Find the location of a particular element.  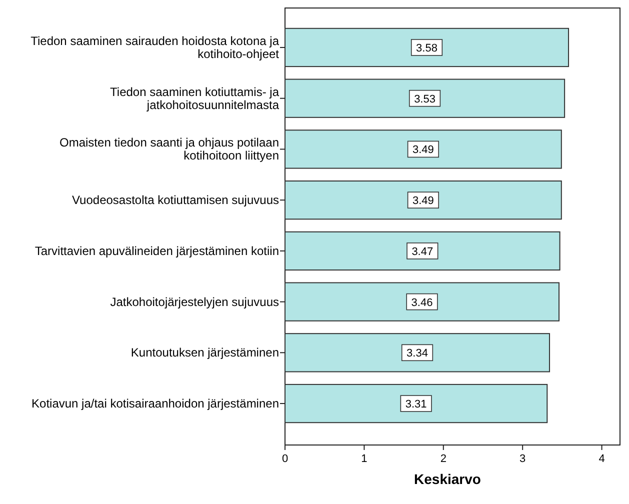

y-tick-label: Tiedon saaminen kotiuttamis- ja jatkohoitosuunnitelmasta is located at coordinates (195, 98).